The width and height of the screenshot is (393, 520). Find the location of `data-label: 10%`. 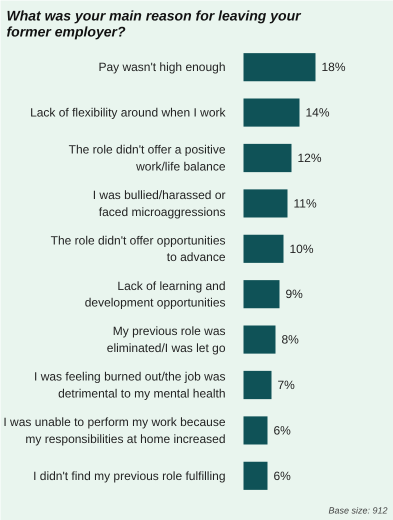

data-label: 10% is located at coordinates (302, 249).